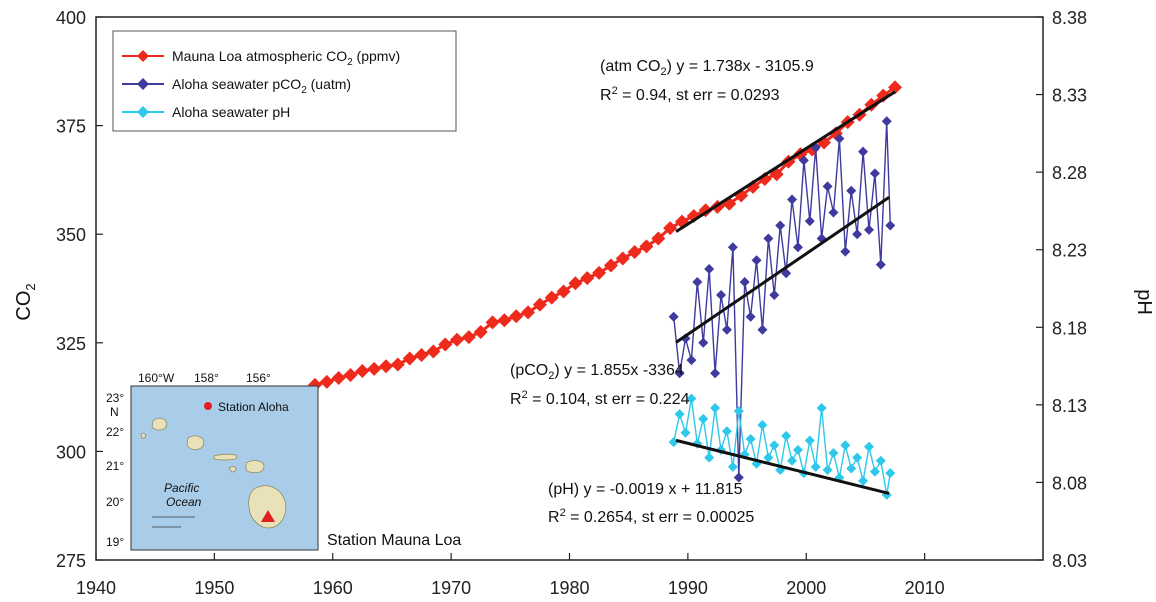  What do you see at coordinates (96, 588) in the screenshot?
I see `x-tick-label: 1940` at bounding box center [96, 588].